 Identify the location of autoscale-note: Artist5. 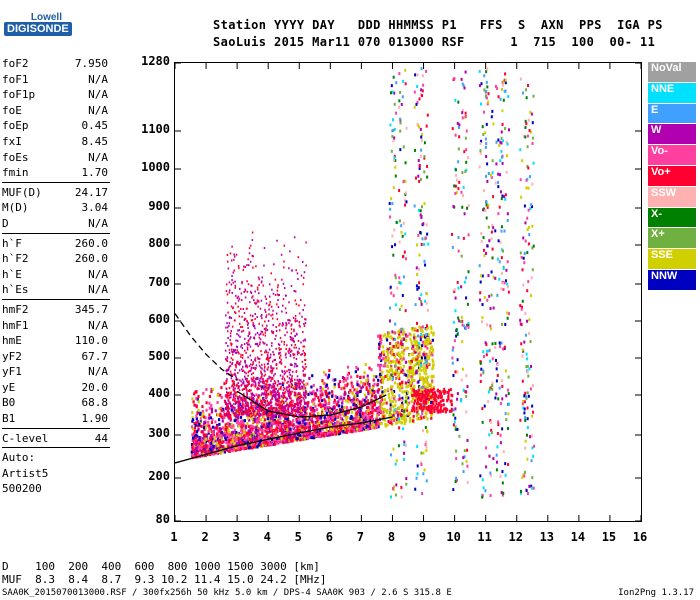
(25, 473).